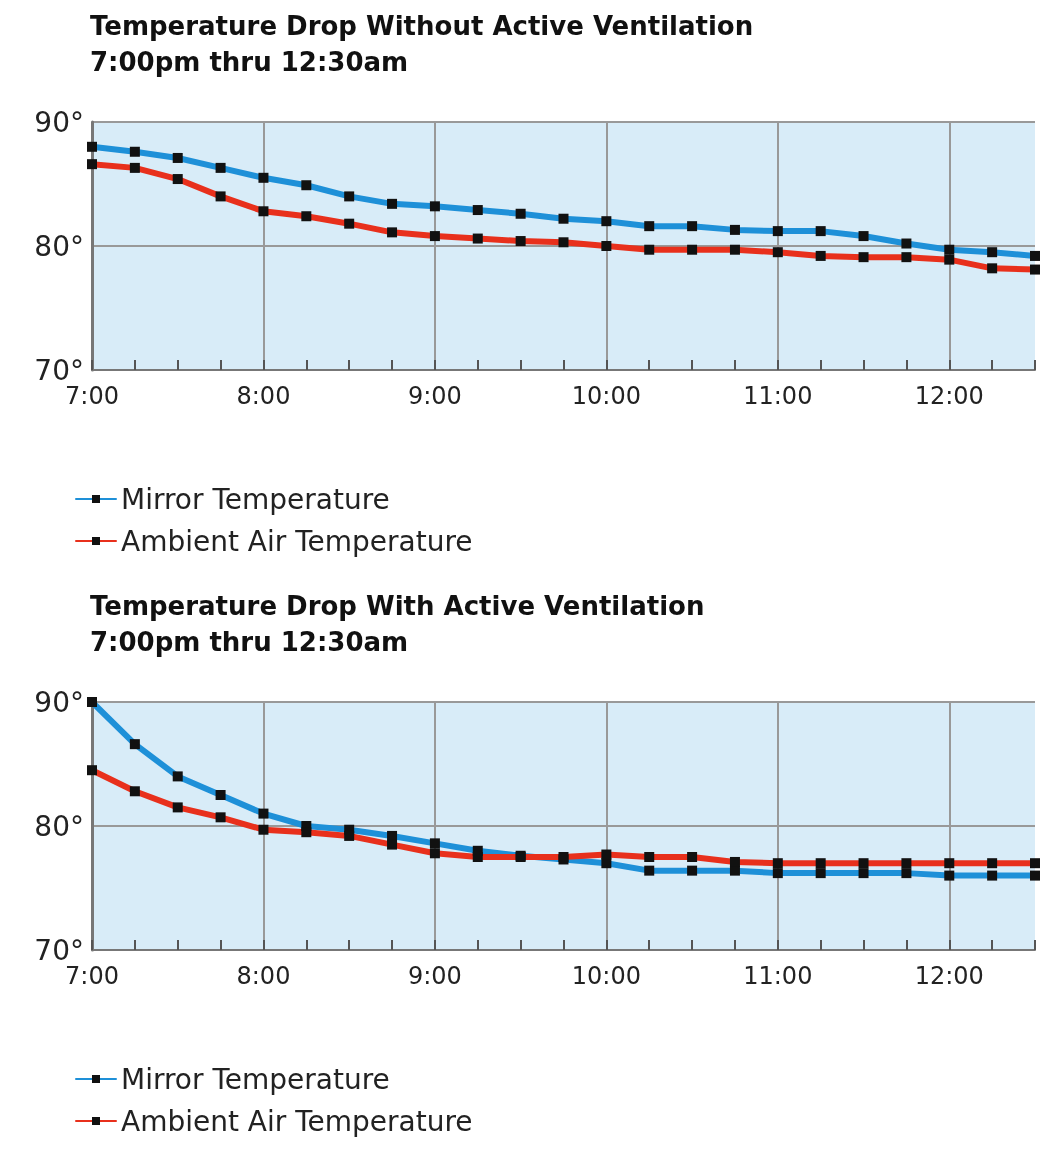  I want to click on chart-title: Temperature Drop Without Active Ventilation, so click(422, 26).